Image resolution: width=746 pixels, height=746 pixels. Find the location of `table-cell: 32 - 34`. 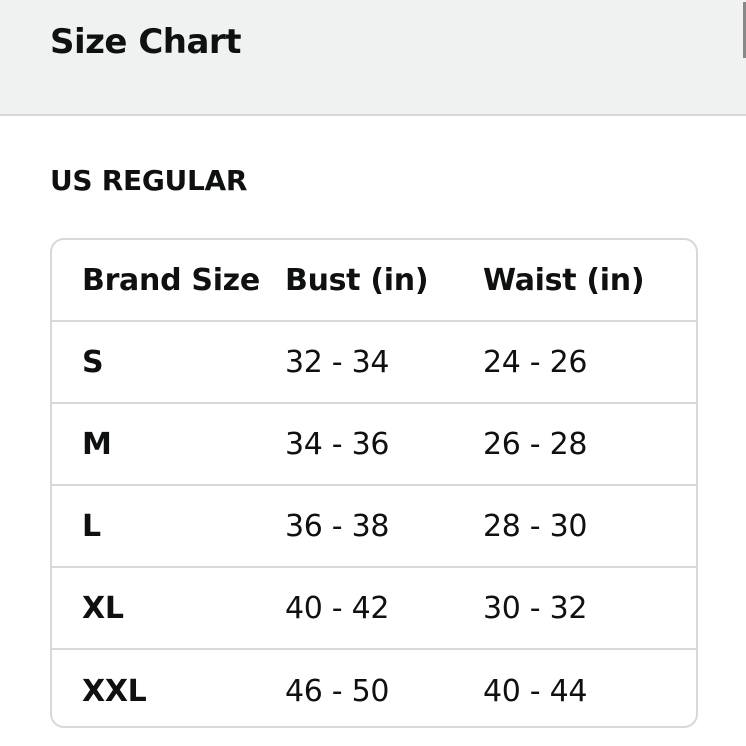

table-cell: 32 - 34 is located at coordinates (337, 362).